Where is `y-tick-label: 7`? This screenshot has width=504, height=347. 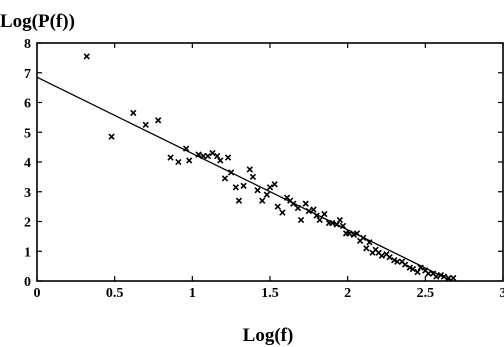
y-tick-label: 7 is located at coordinates (27, 74).